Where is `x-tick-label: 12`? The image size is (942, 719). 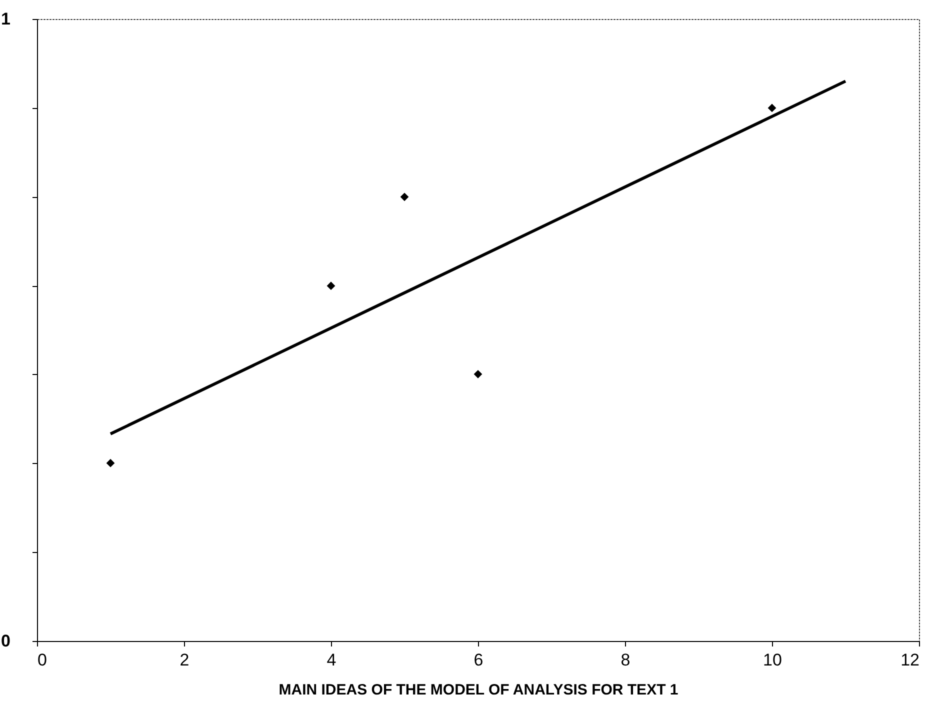
x-tick-label: 12 is located at coordinates (910, 660).